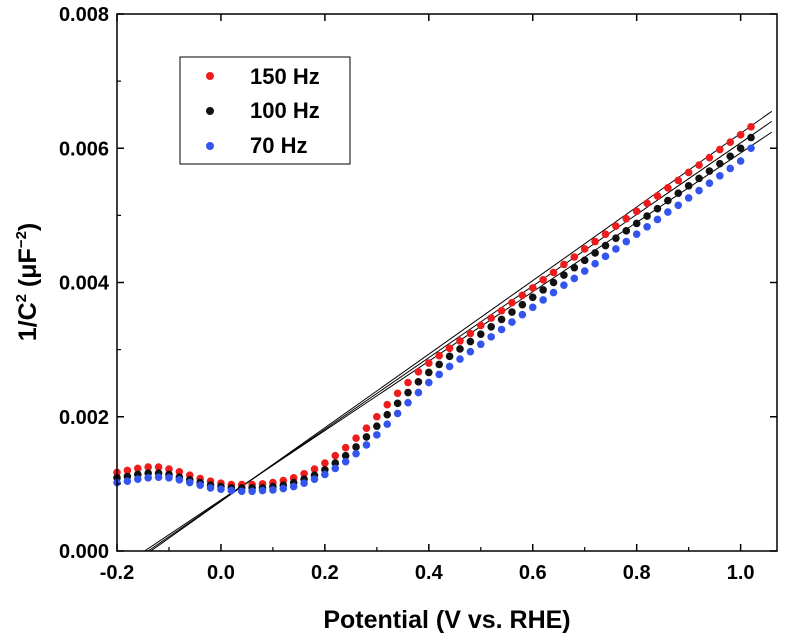 The width and height of the screenshot is (795, 642). What do you see at coordinates (84, 284) in the screenshot?
I see `y-tick-label-2: 0.004` at bounding box center [84, 284].